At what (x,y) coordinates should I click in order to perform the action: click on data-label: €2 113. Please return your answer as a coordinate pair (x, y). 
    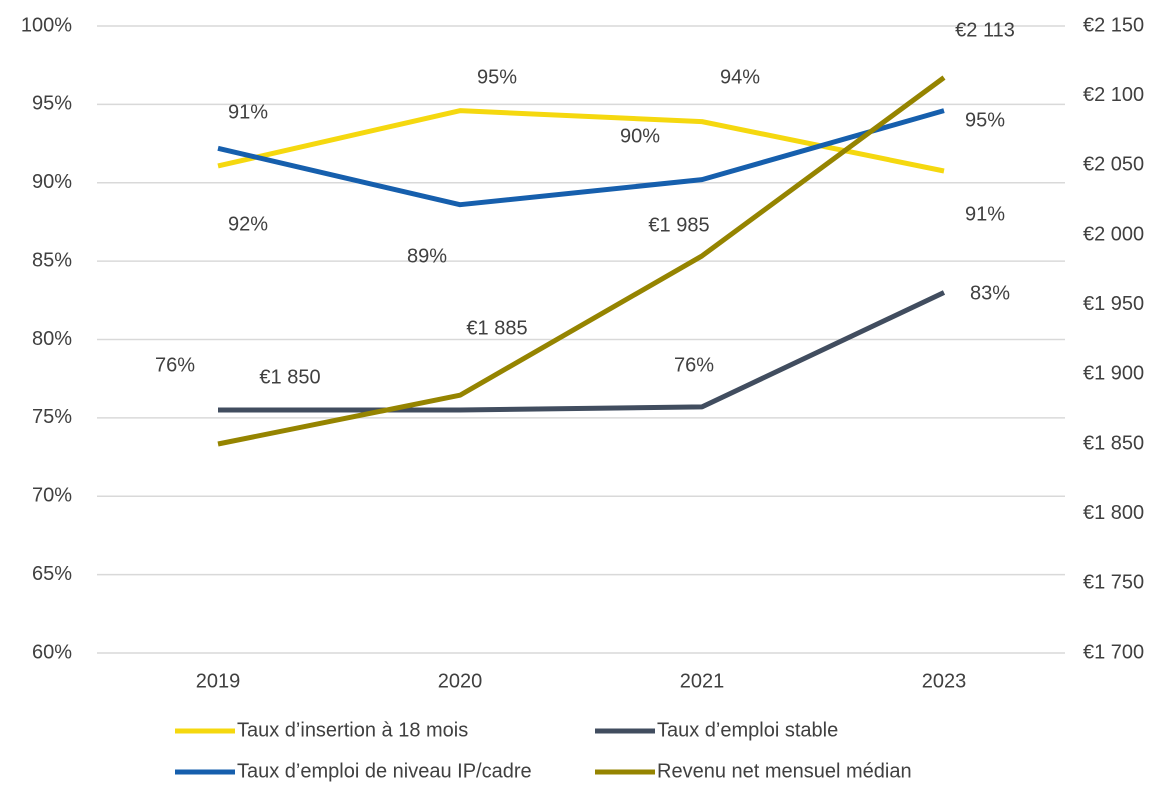
    Looking at the image, I should click on (985, 30).